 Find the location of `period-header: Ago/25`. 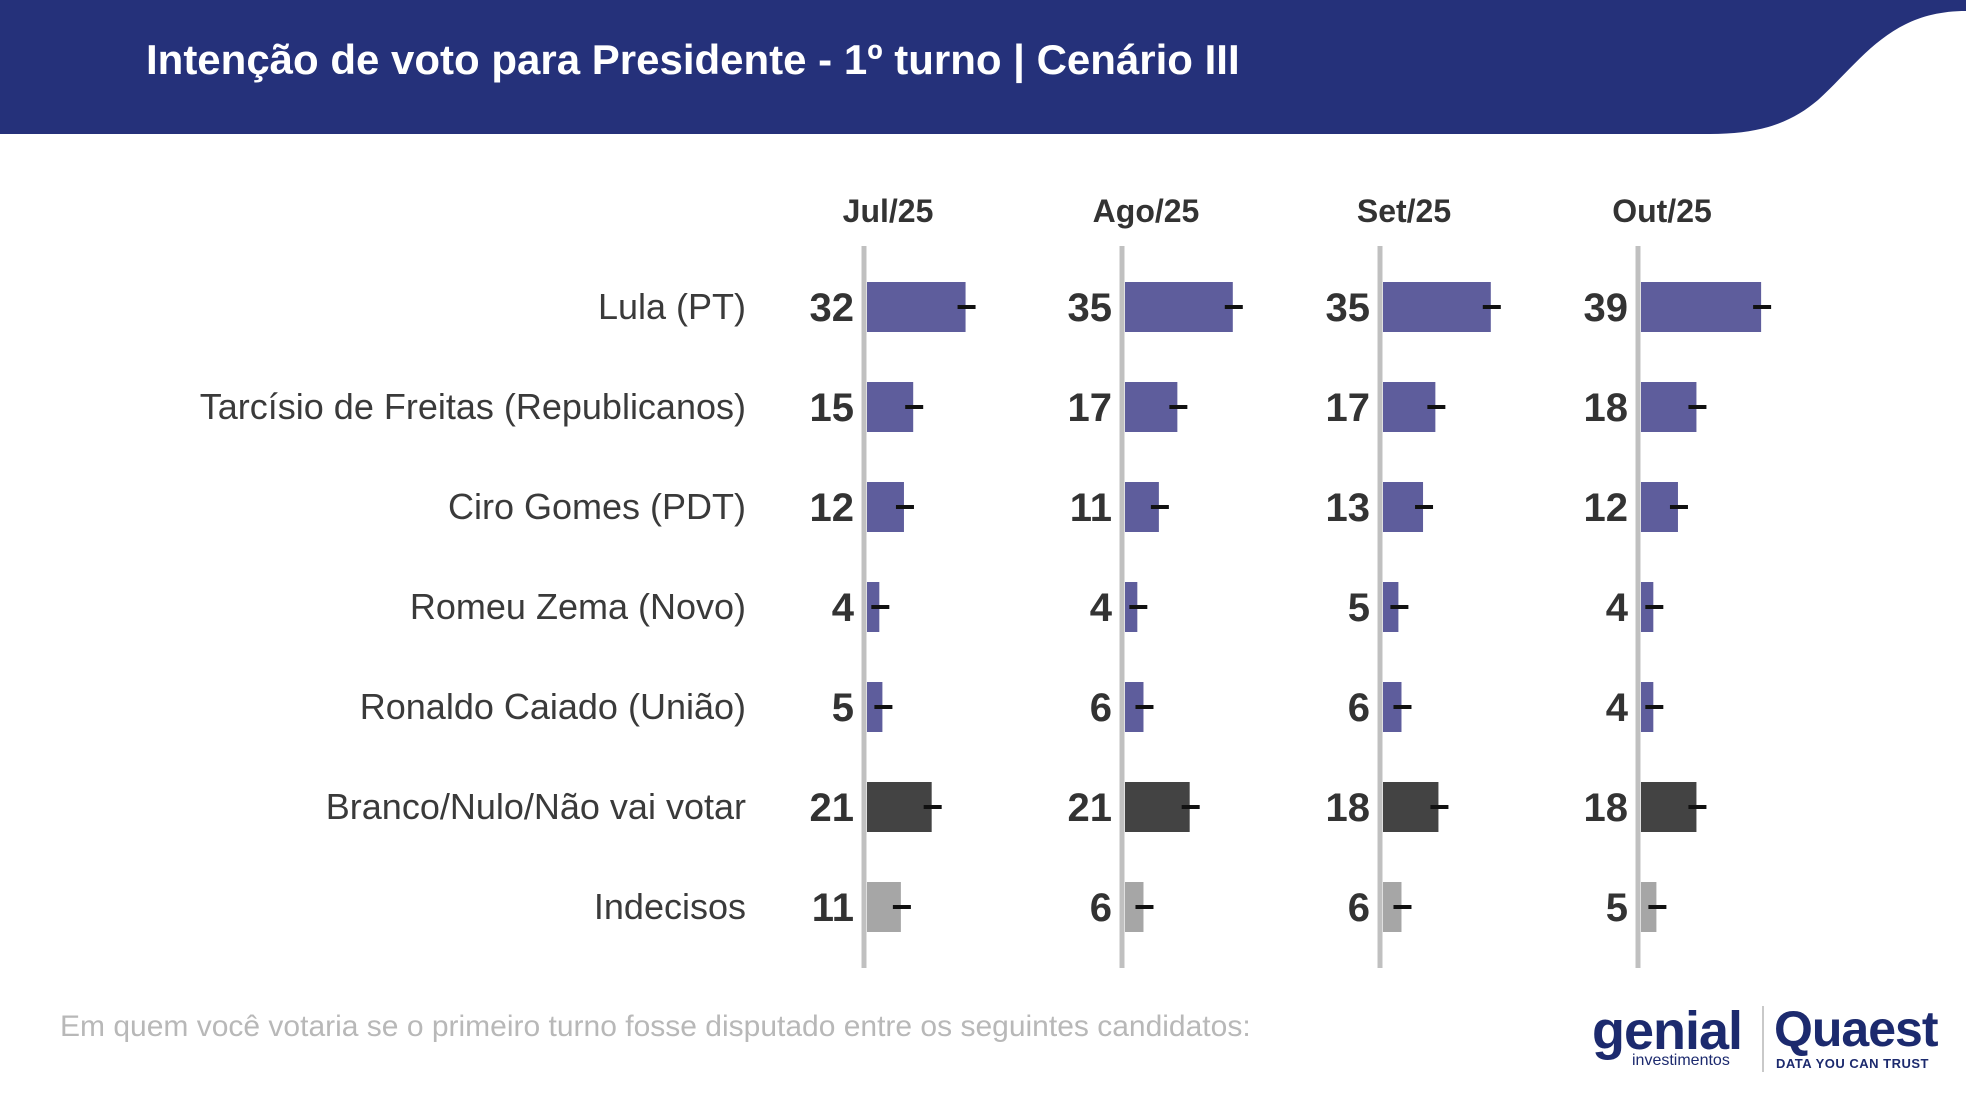

period-header: Ago/25 is located at coordinates (1146, 211).